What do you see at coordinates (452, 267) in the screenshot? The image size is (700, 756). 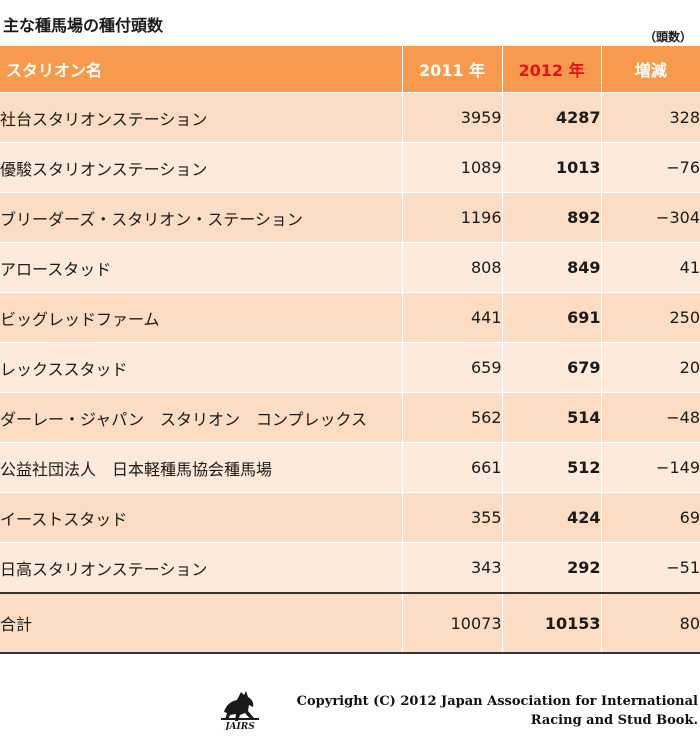 I see `row-2011: 808` at bounding box center [452, 267].